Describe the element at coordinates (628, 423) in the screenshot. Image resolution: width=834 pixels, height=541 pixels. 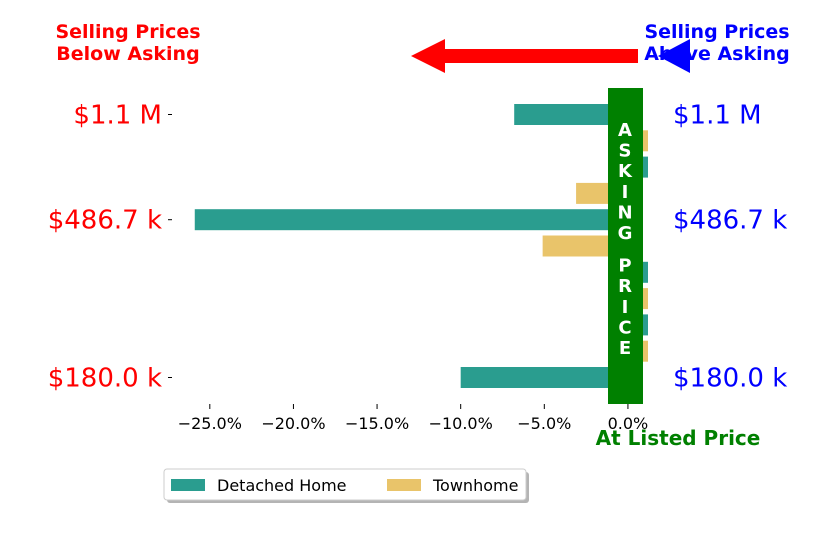
I see `x-tick-label: 0.0%` at that location.